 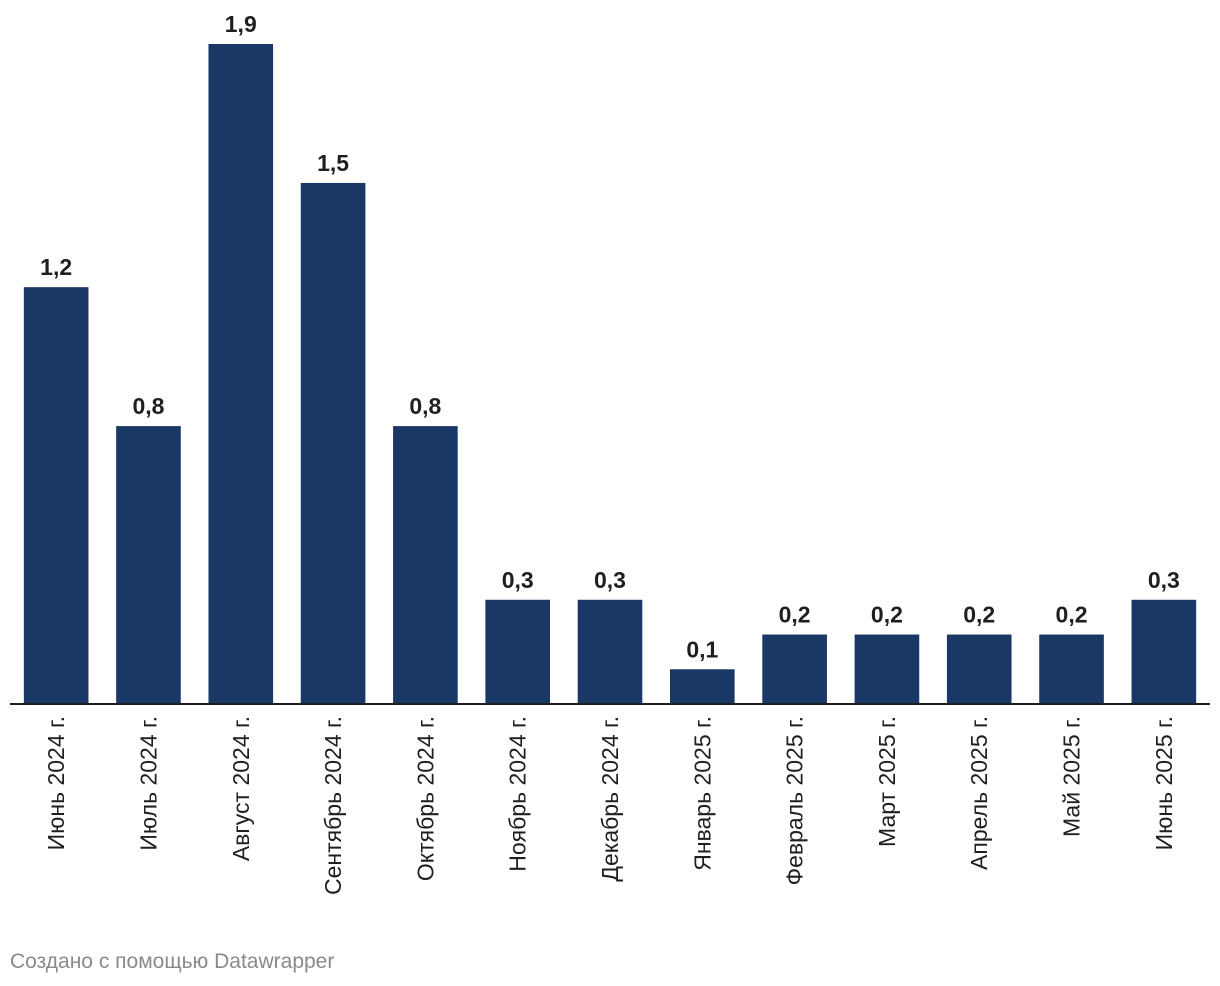 What do you see at coordinates (1072, 615) in the screenshot?
I see `bar-value-label-12: 0,2` at bounding box center [1072, 615].